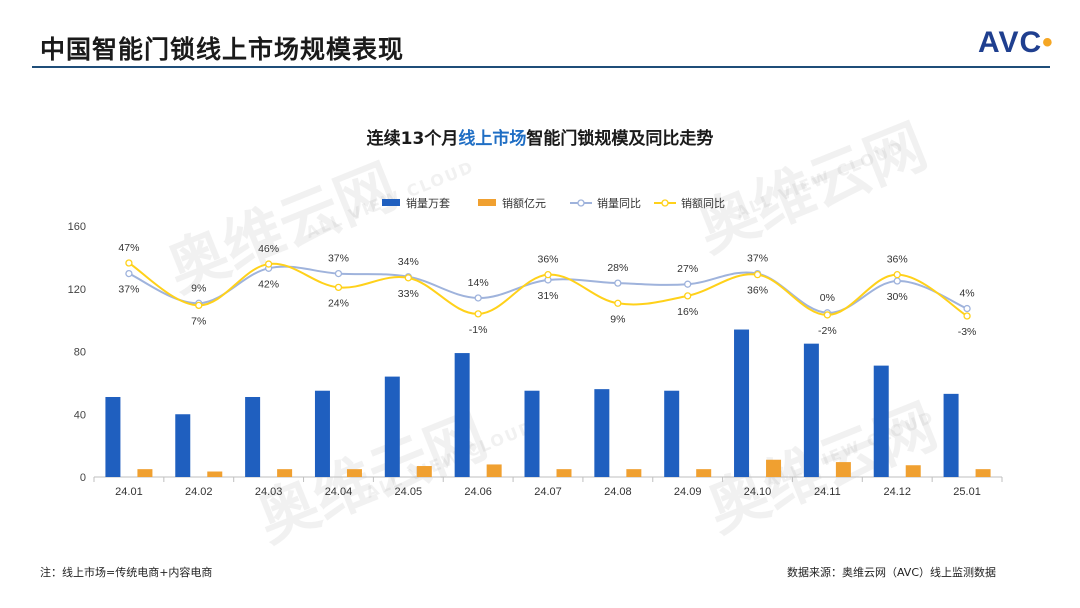 The image size is (1080, 608). I want to click on x-tick-label: 25.01, so click(967, 492).